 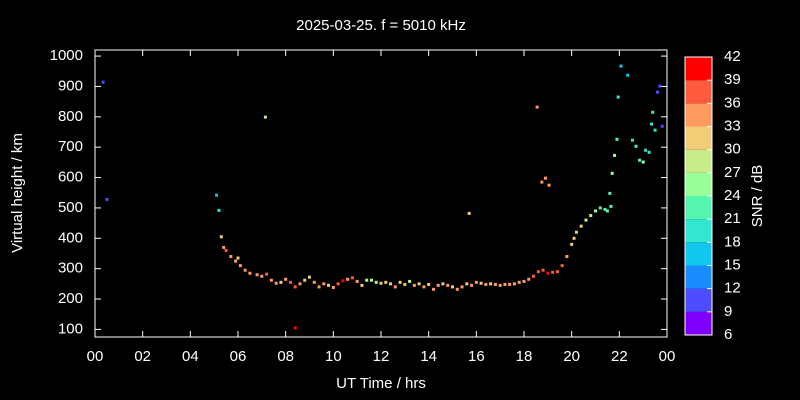 I want to click on y-tick-label: 800, so click(x=70, y=116).